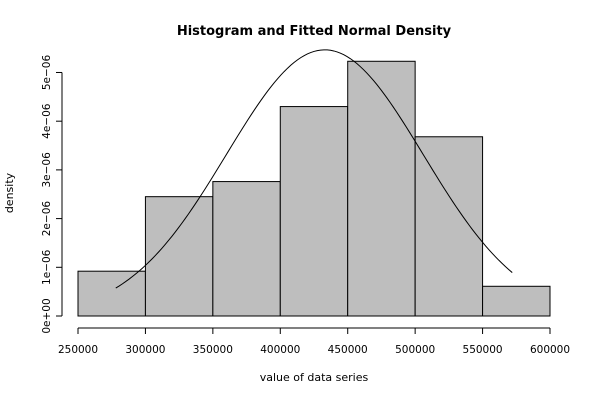  What do you see at coordinates (314, 377) in the screenshot?
I see `x-axis-label: value of data series` at bounding box center [314, 377].